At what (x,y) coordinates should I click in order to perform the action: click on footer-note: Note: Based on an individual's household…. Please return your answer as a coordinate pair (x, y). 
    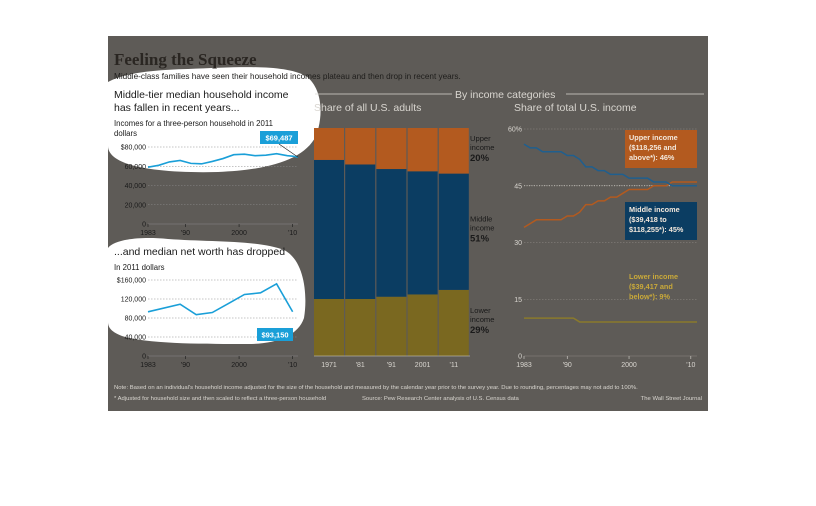
    Looking at the image, I should click on (376, 388).